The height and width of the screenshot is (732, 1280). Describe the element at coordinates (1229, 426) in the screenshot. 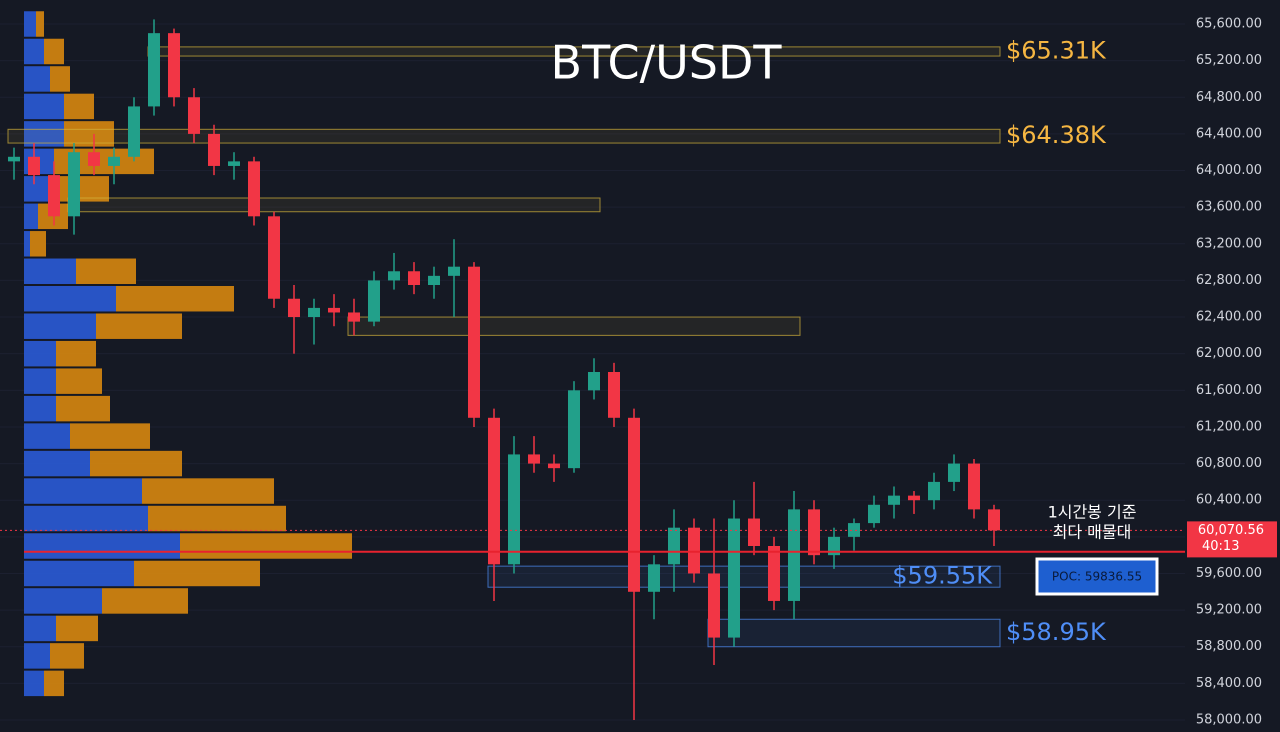

I see `y-tick-label: 61,200.00` at that location.